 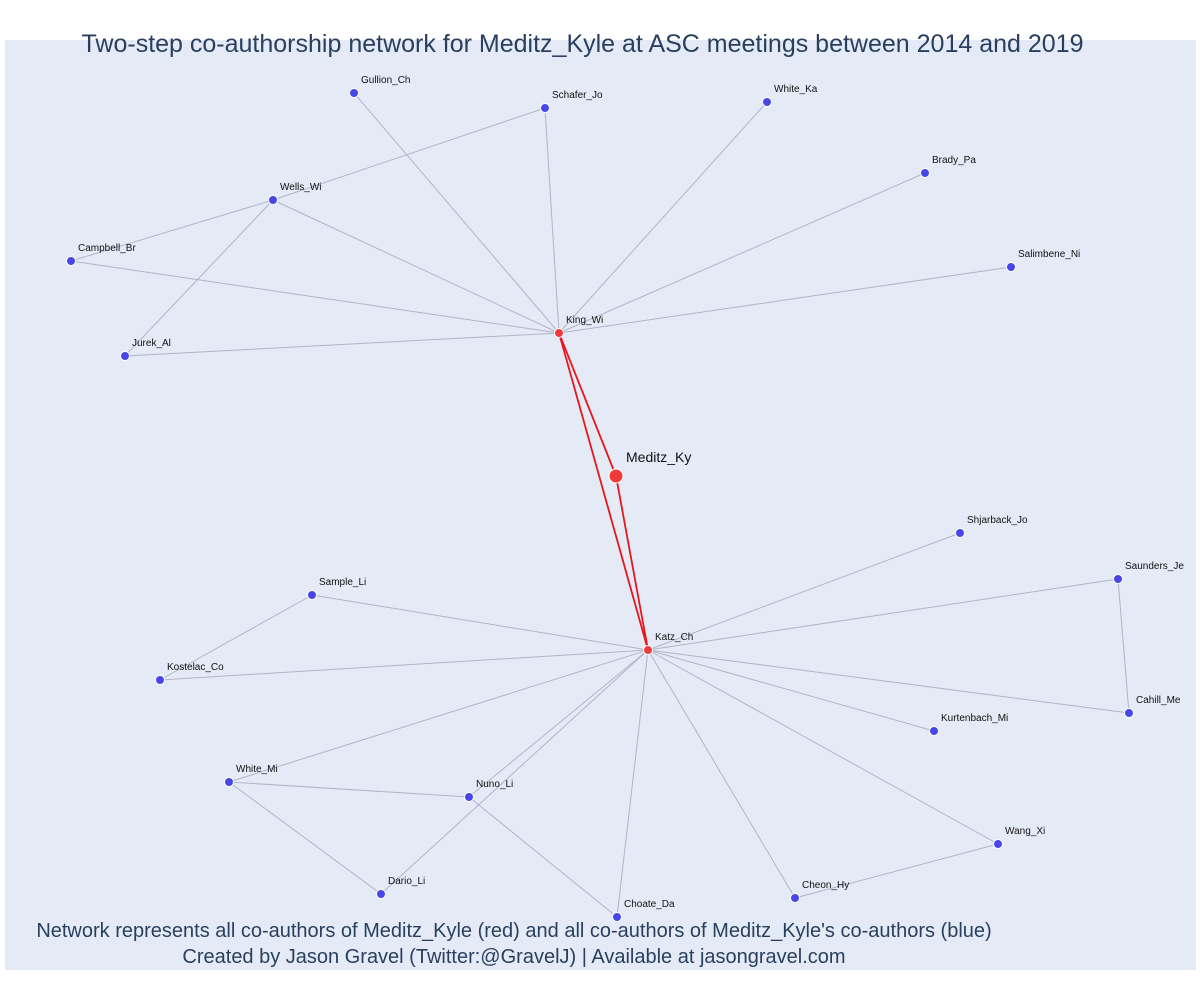 What do you see at coordinates (480, 622) in the screenshot?
I see `edge-Katz_Ch-Sample_Li` at bounding box center [480, 622].